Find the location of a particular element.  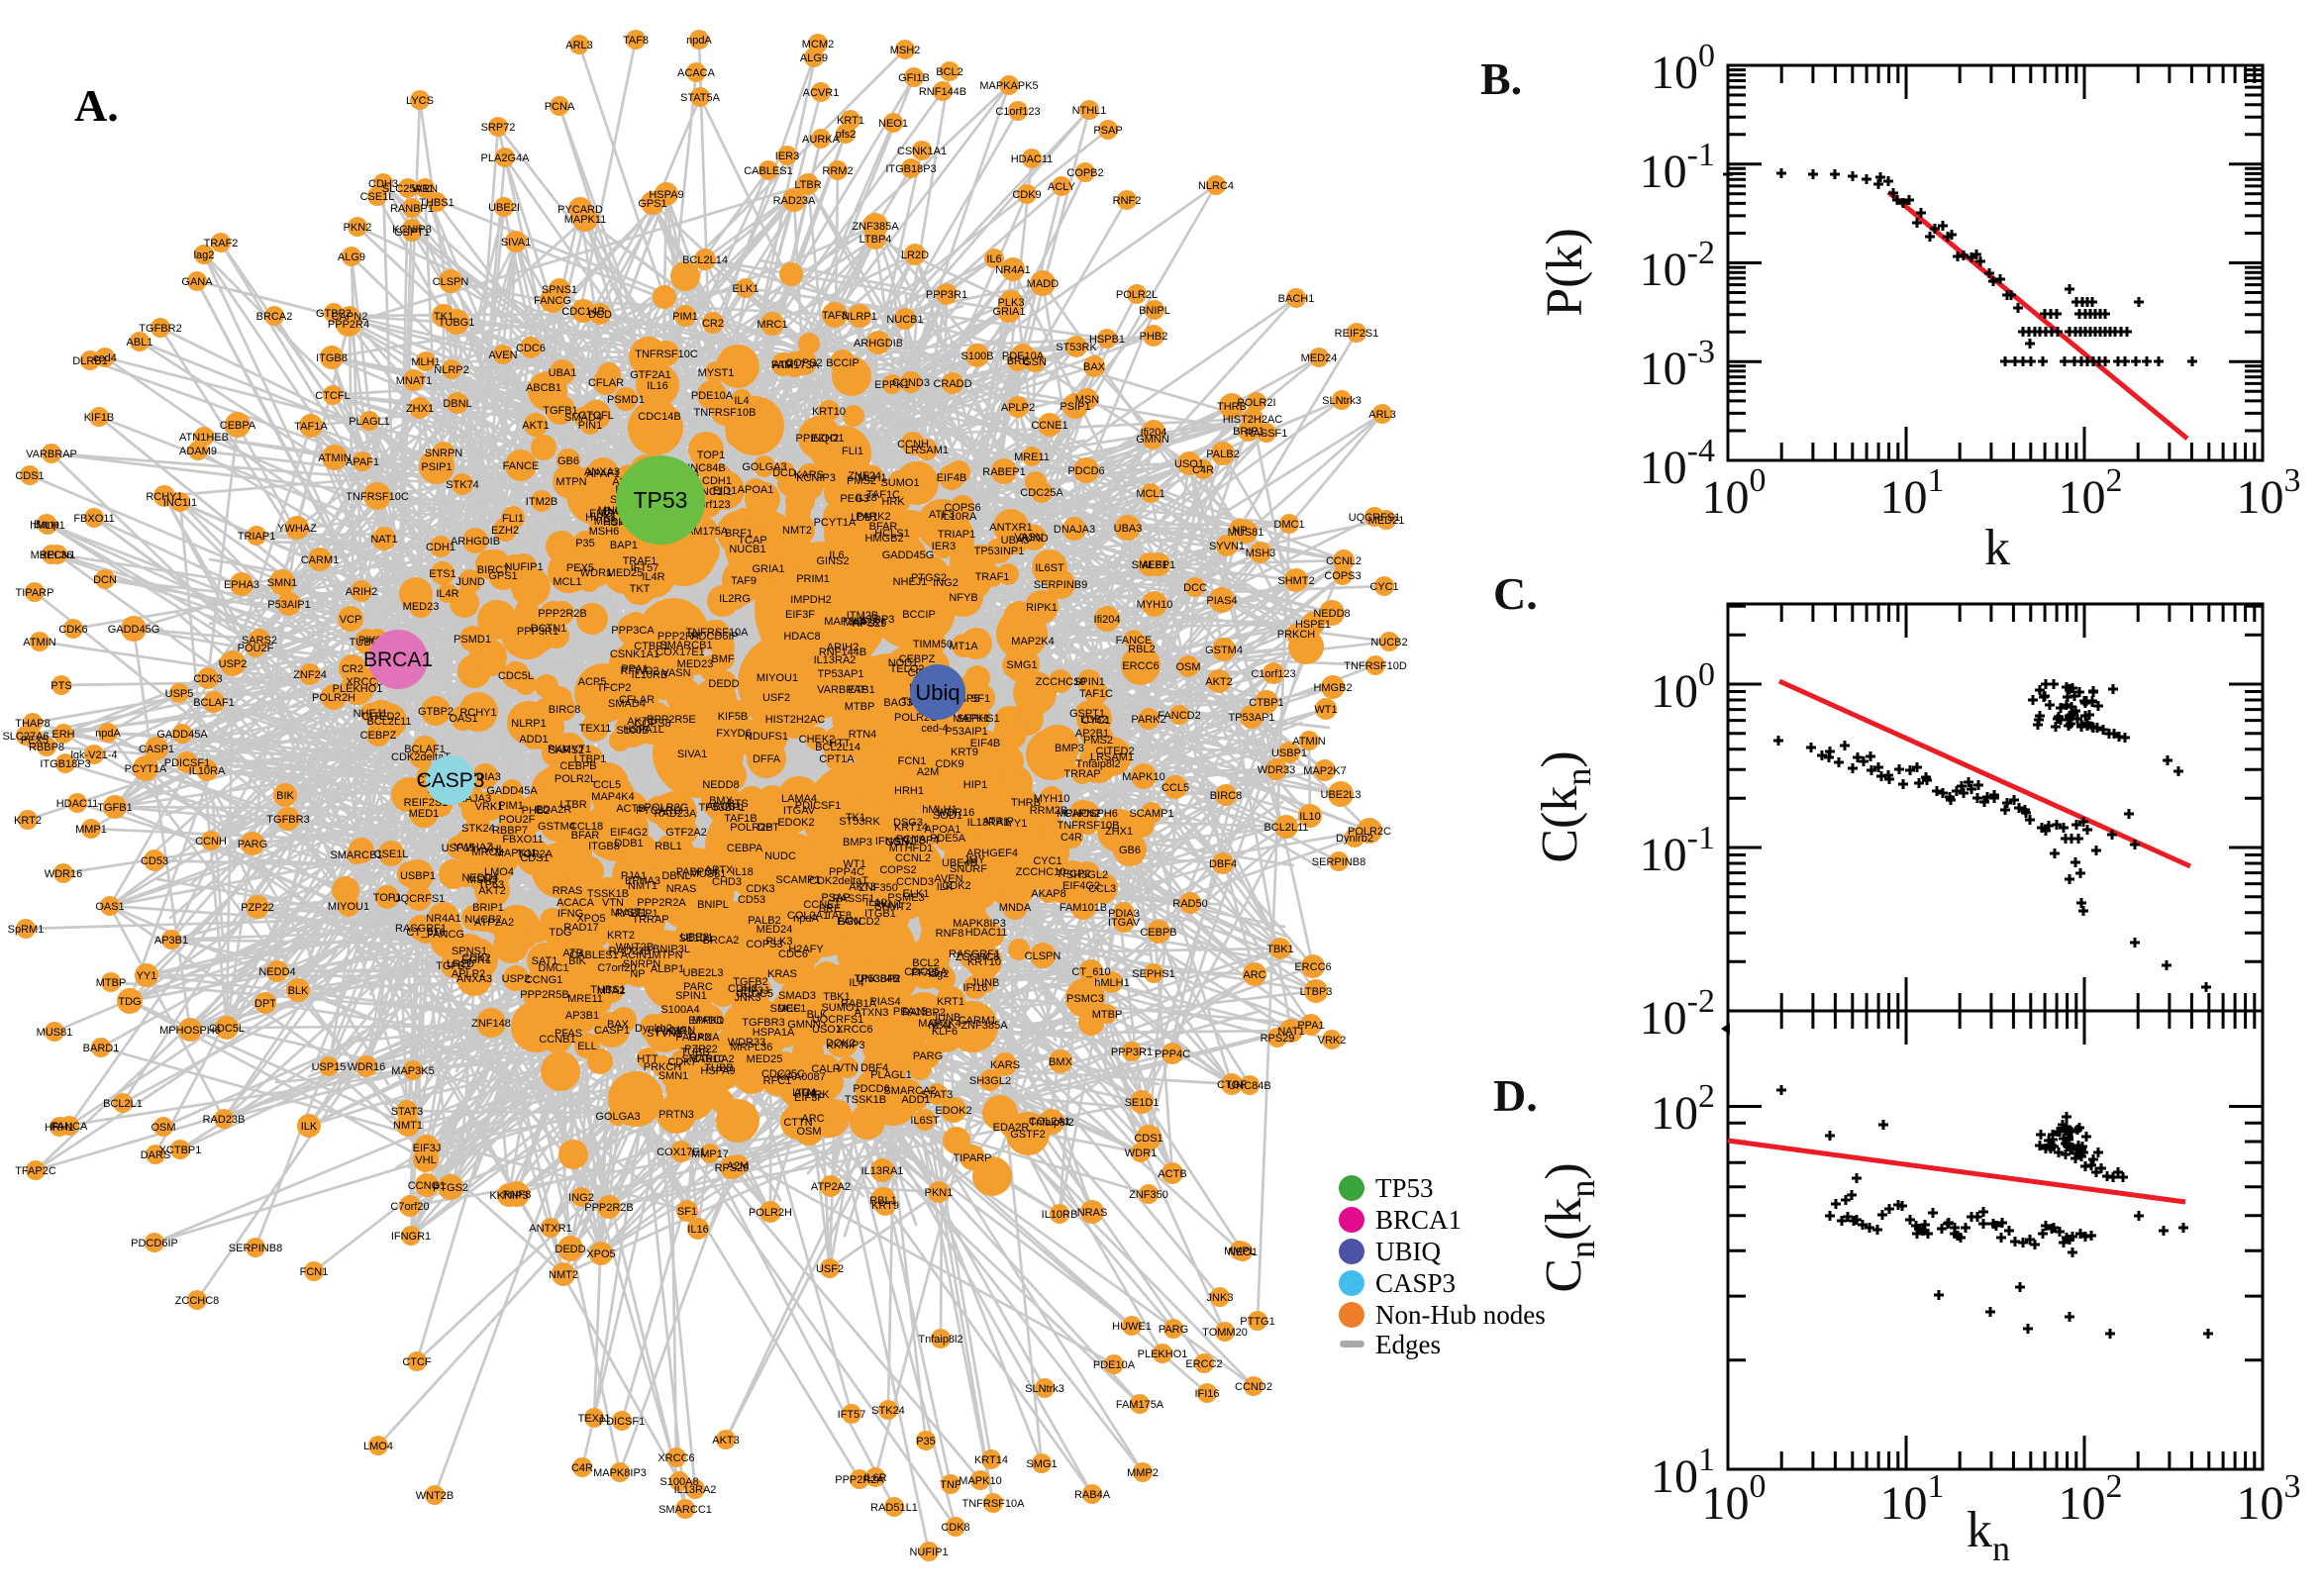

svg-text: TAF9 is located at coordinates (744, 581).